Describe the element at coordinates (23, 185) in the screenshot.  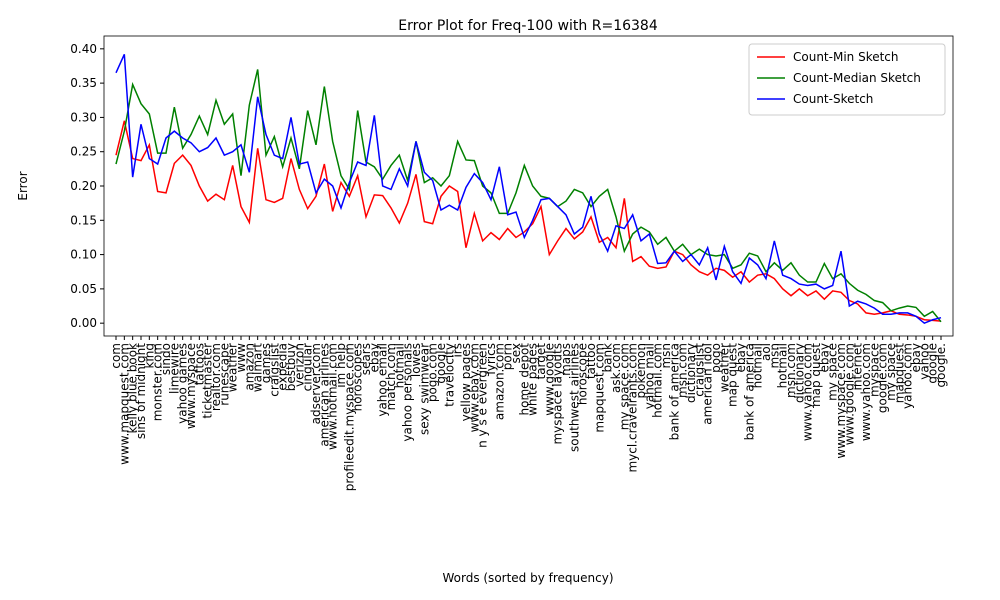
I see `y-axis-label: Error` at that location.